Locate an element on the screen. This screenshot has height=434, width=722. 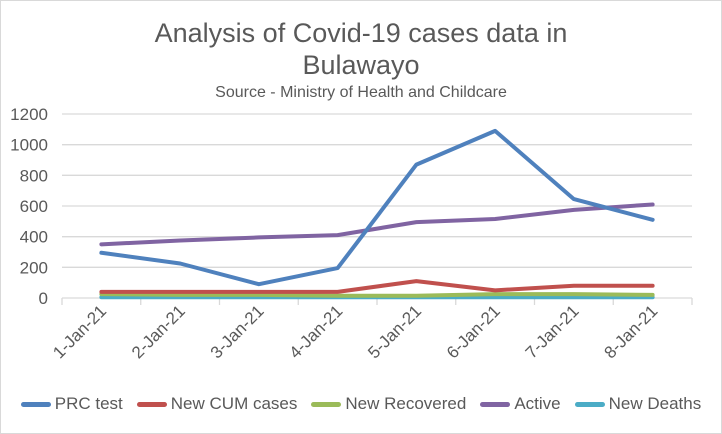
x-tick-label: 7-Jan-21 is located at coordinates (552, 331).